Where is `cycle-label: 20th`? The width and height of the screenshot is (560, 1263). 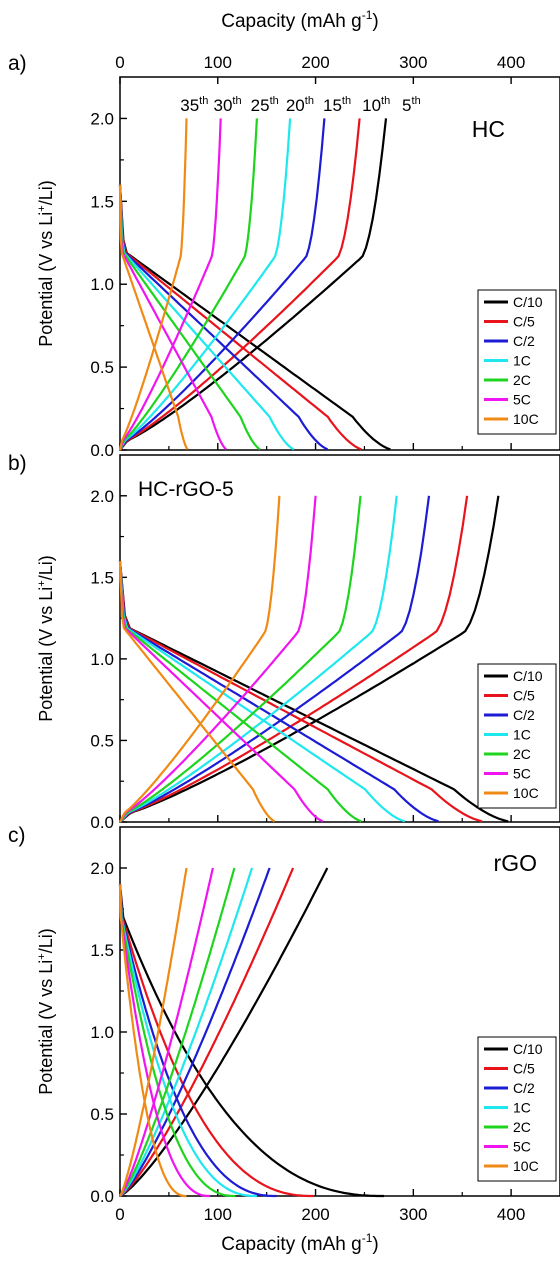 cycle-label: 20th is located at coordinates (300, 105).